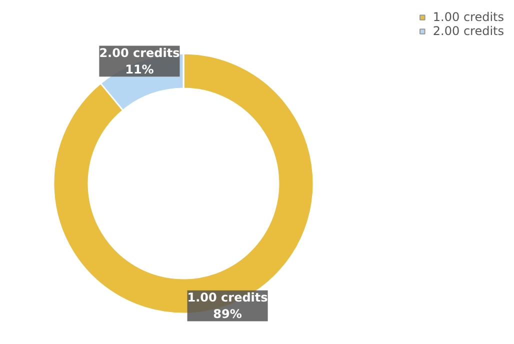 This screenshot has height=344, width=514. Describe the element at coordinates (139, 69) in the screenshot. I see `data-label: 11%` at that location.